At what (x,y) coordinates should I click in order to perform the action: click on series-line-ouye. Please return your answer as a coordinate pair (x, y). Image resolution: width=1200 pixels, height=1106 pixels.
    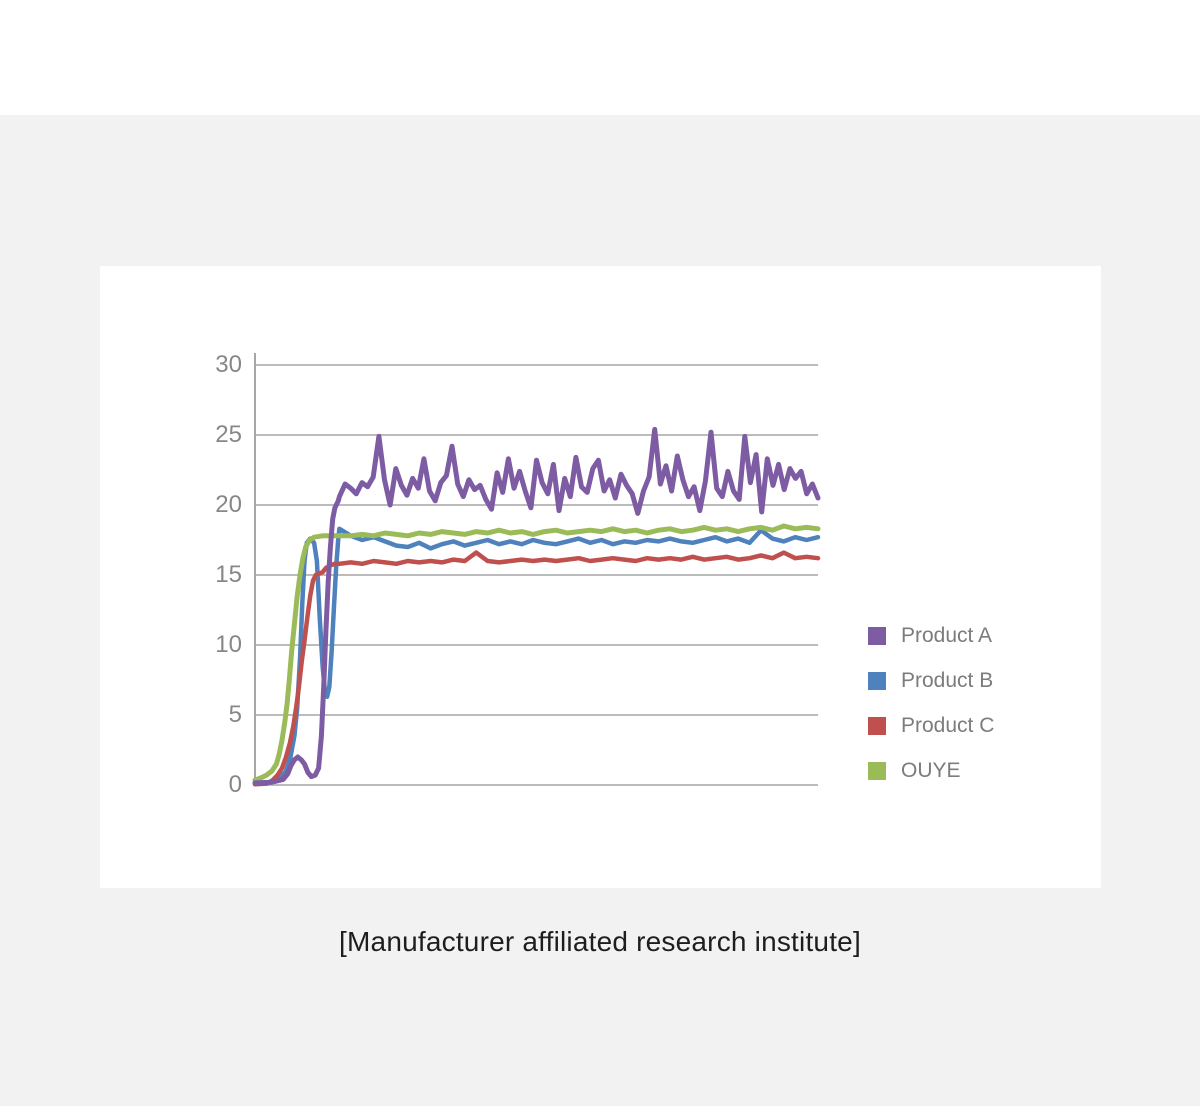
    Looking at the image, I should click on (536, 653).